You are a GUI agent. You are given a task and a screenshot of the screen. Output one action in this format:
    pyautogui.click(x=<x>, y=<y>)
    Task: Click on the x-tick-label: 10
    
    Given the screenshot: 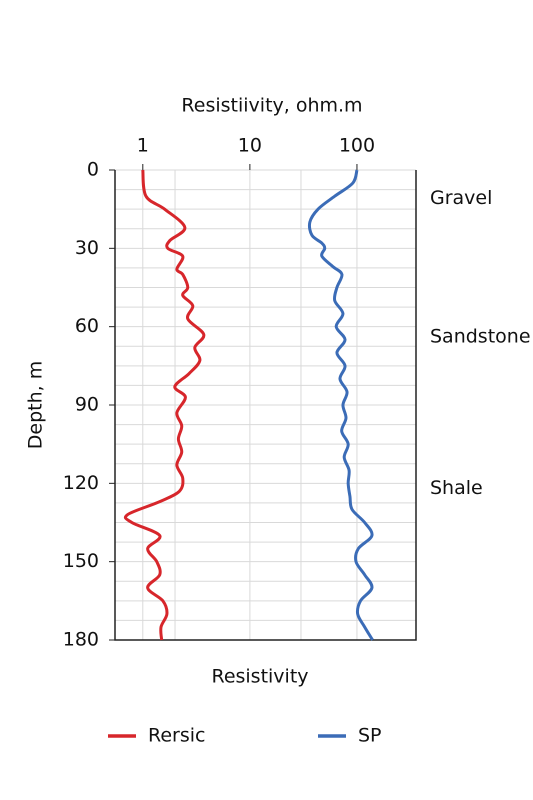 What is the action you would take?
    pyautogui.click(x=250, y=146)
    